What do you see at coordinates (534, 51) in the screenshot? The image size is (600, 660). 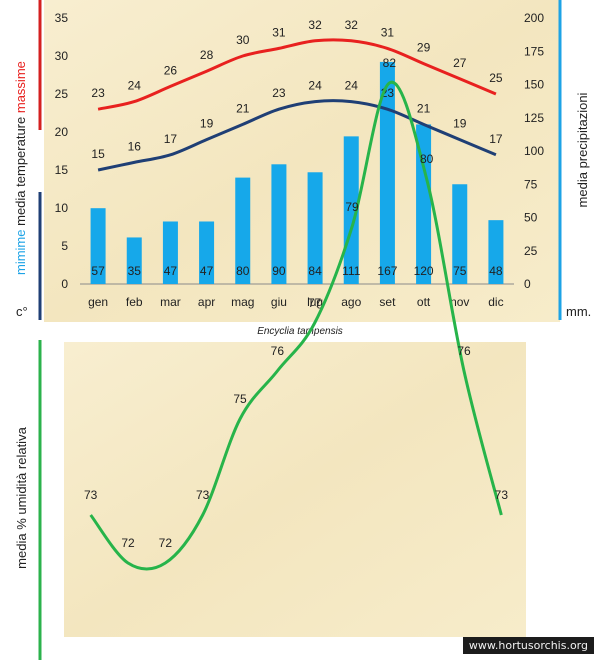 I see `right-tick-label: 175` at bounding box center [534, 51].